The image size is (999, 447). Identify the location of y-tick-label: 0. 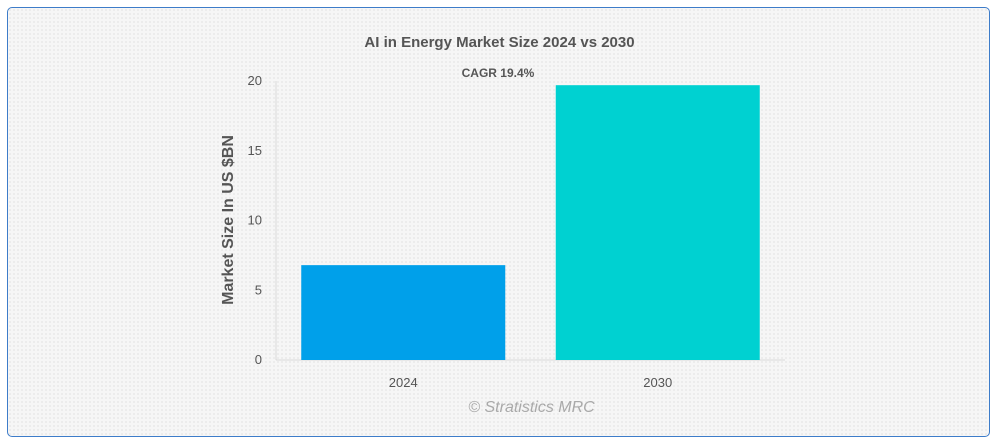
(258, 359).